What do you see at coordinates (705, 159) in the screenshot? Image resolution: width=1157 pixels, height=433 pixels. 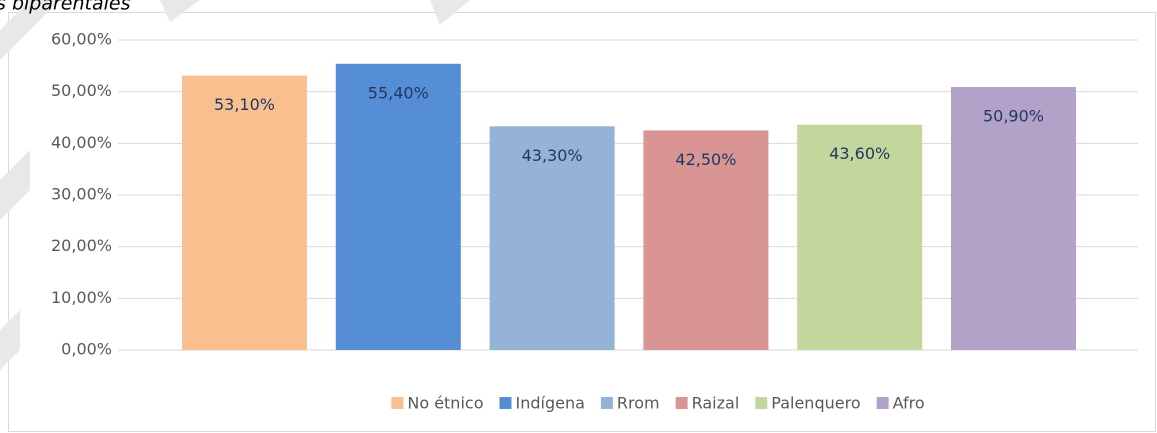 I see `data-label: 42,50%` at bounding box center [705, 159].